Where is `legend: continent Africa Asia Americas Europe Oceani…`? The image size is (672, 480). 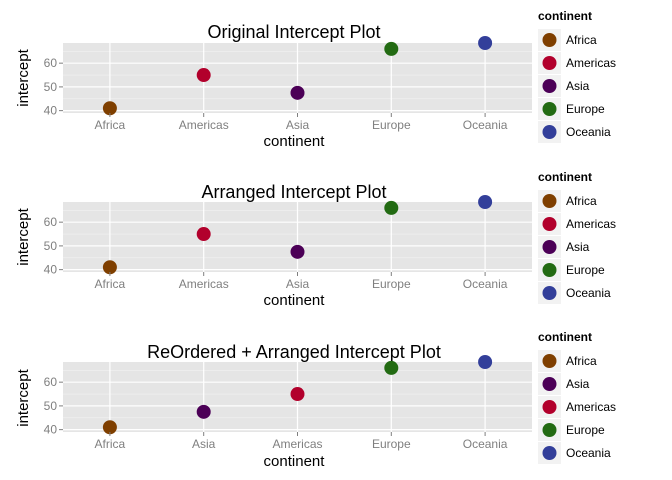
legend: continent Africa Asia Americas Europe Oceani… is located at coordinates (577, 397).